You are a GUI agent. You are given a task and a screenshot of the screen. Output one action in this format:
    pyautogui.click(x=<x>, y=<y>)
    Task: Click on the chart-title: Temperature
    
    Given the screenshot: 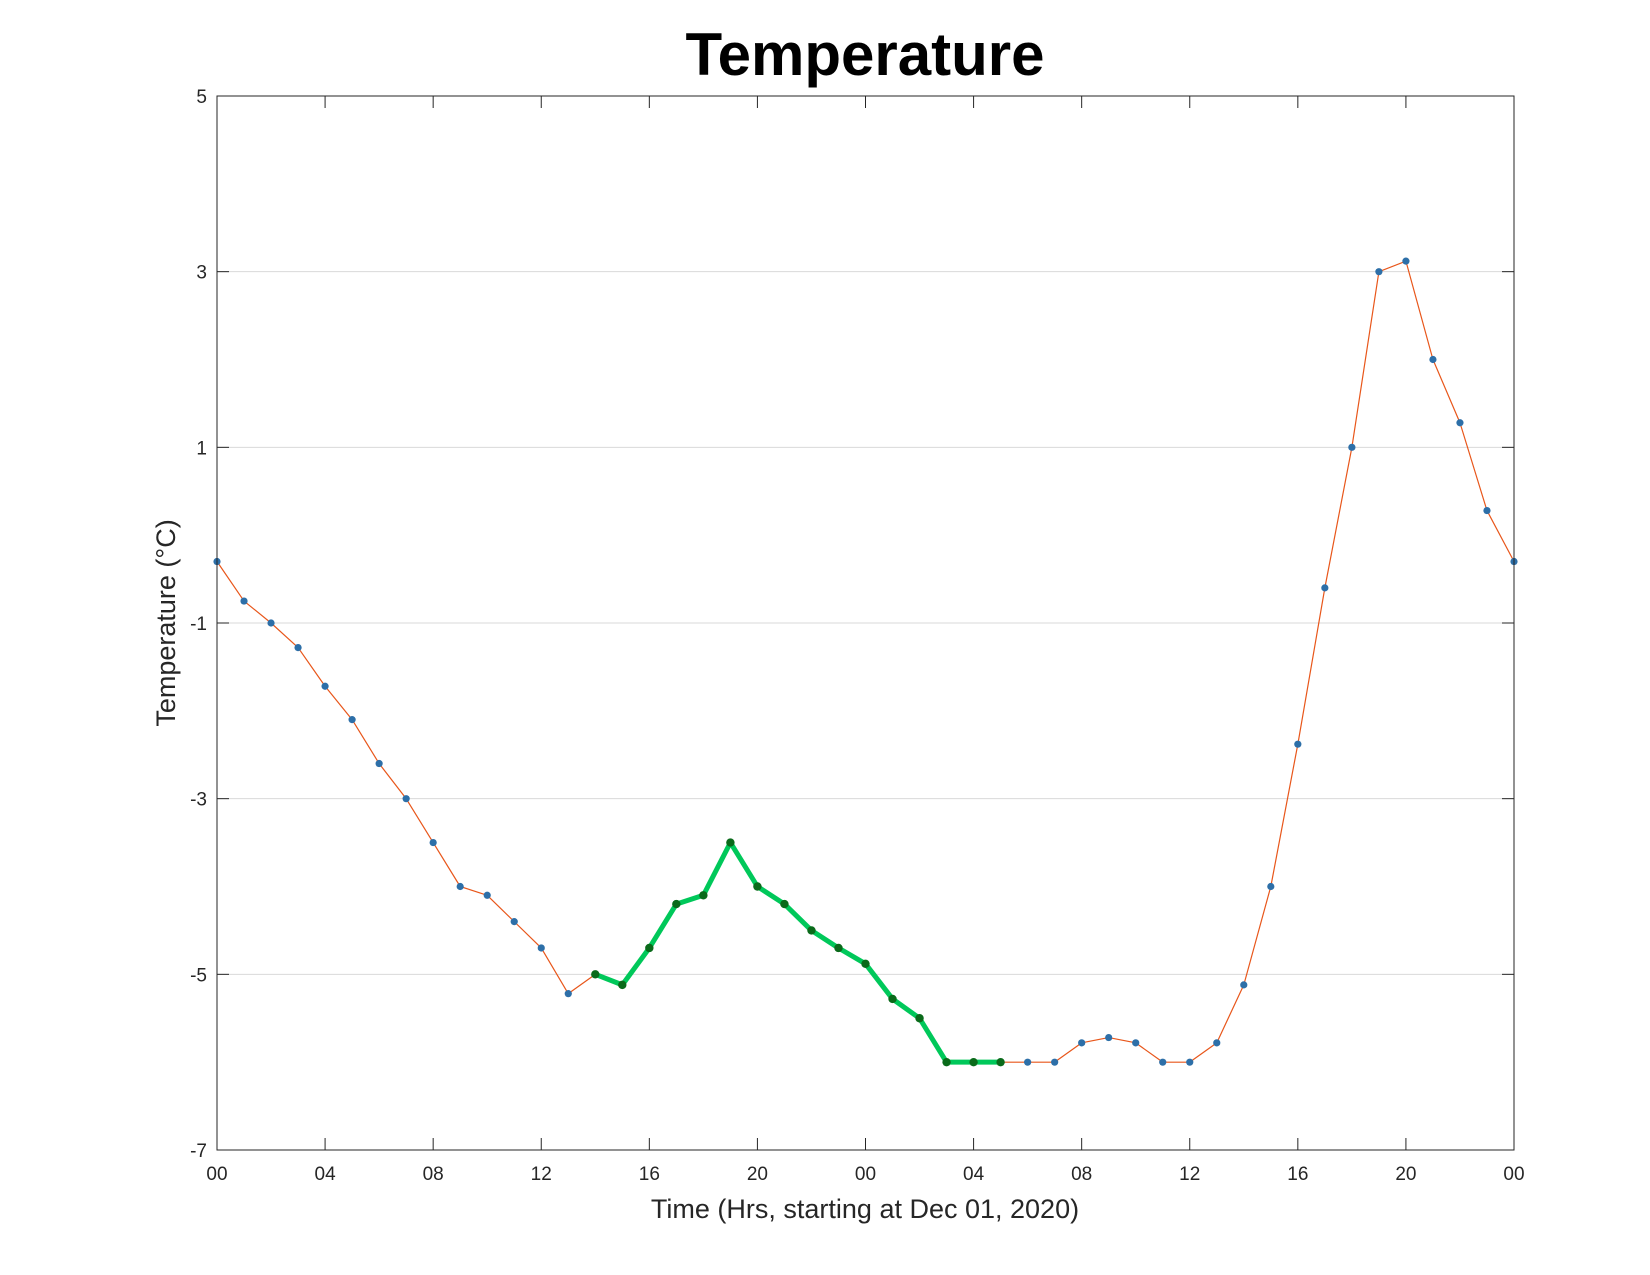 What is the action you would take?
    pyautogui.click(x=864, y=54)
    